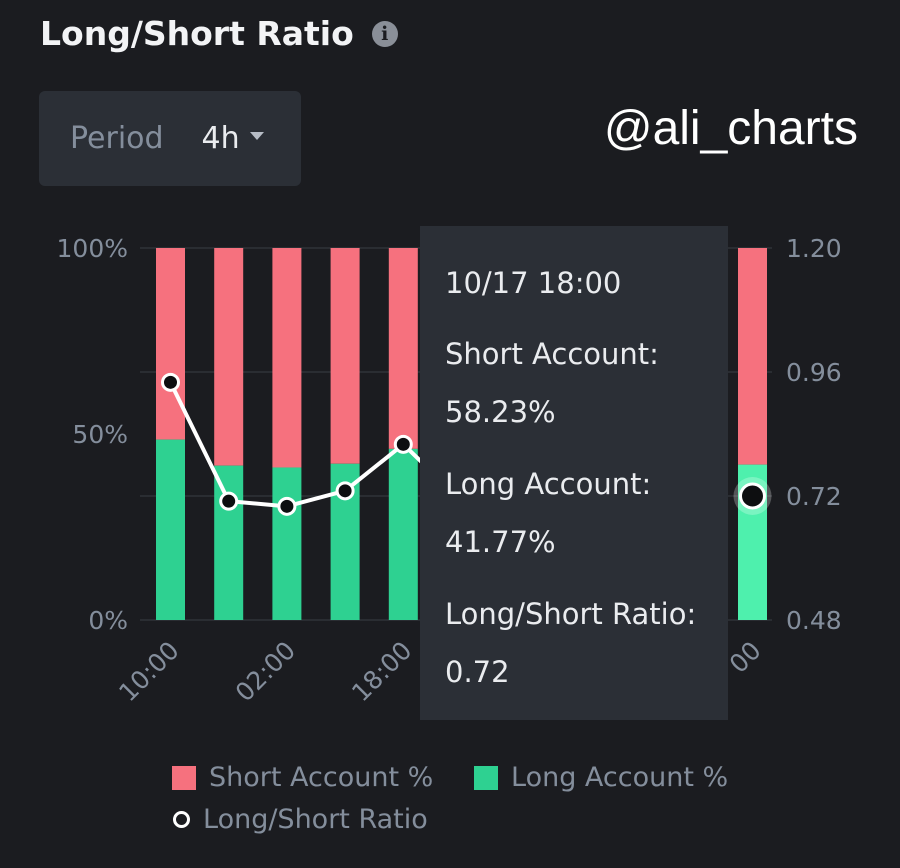  What do you see at coordinates (220, 138) in the screenshot?
I see `period-value: 4h` at bounding box center [220, 138].